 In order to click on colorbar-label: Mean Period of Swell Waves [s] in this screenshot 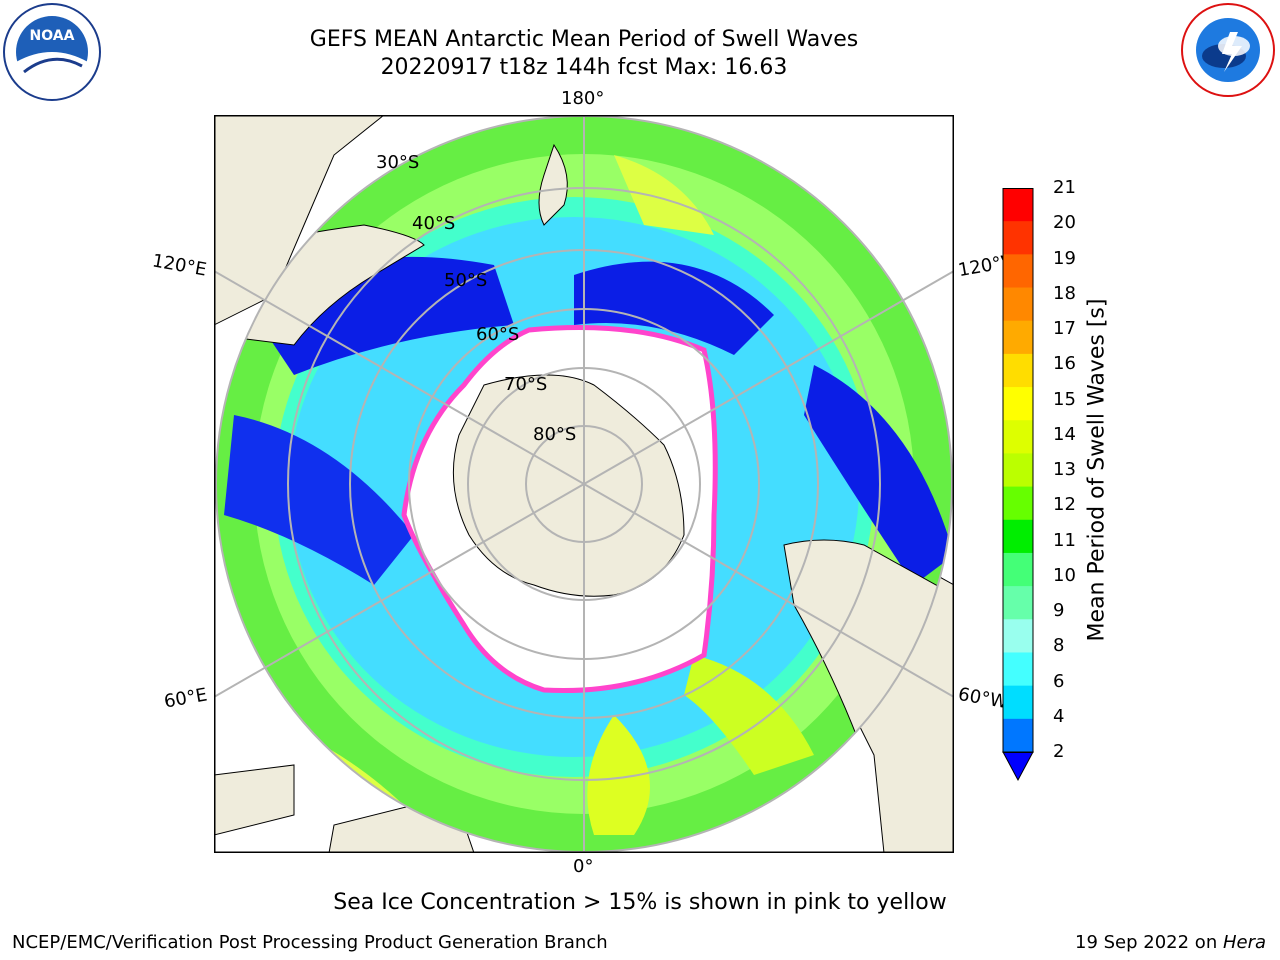, I will do `click(1097, 470)`.